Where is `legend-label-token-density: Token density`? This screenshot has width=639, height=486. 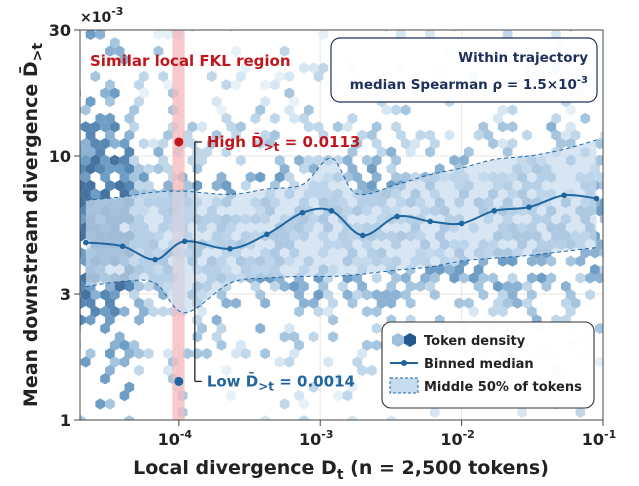
legend-label-token-density: Token density is located at coordinates (475, 341).